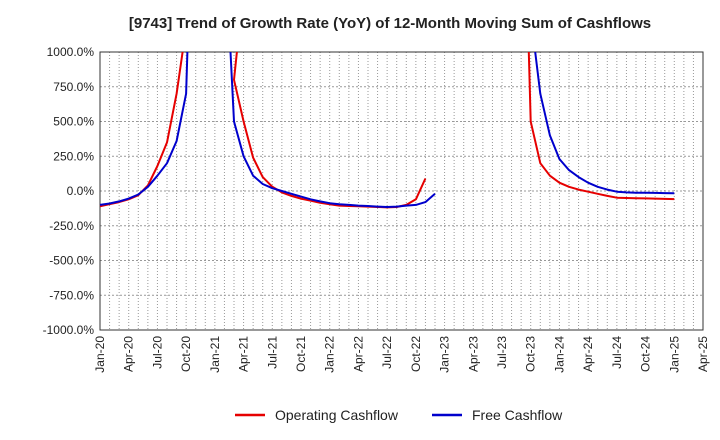 This screenshot has height=440, width=720. I want to click on legend: Operating Cashflow Free Cashflow, so click(399, 415).